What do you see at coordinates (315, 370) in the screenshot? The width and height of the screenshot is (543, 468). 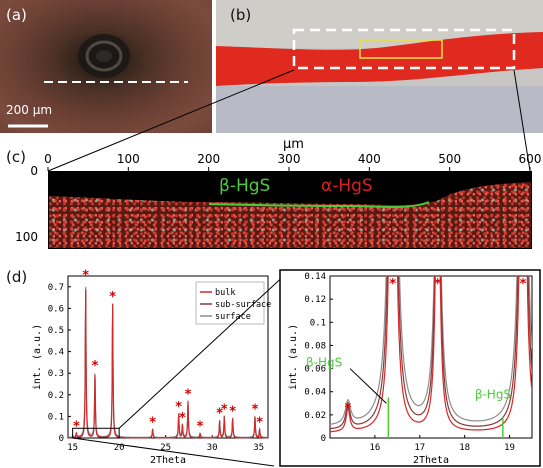 I see `inset-ytick-label: 0.06` at bounding box center [315, 370].